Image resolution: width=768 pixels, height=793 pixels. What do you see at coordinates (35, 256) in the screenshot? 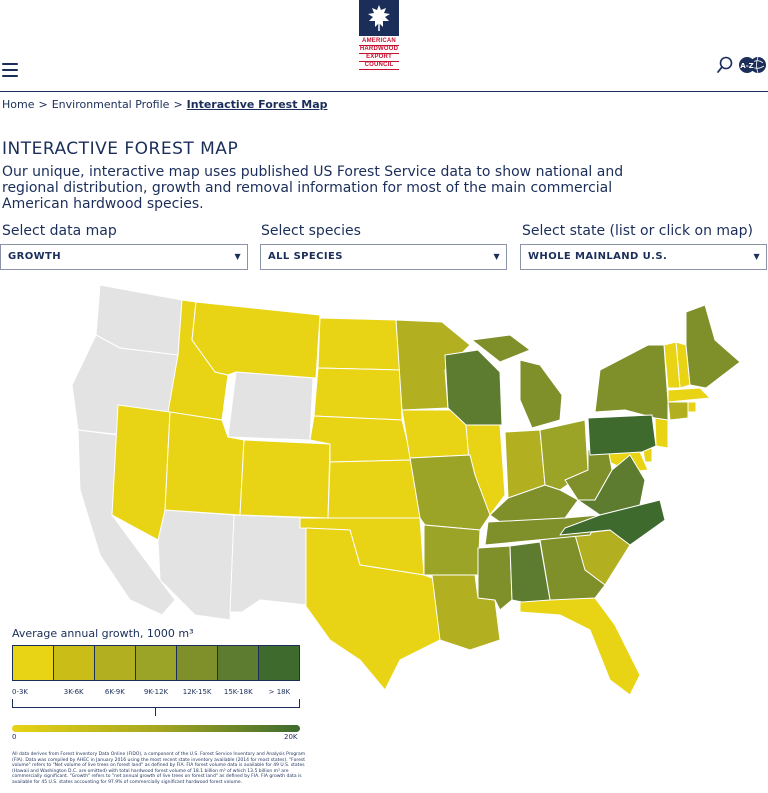
I see `data-map-value: GROWTH` at bounding box center [35, 256].